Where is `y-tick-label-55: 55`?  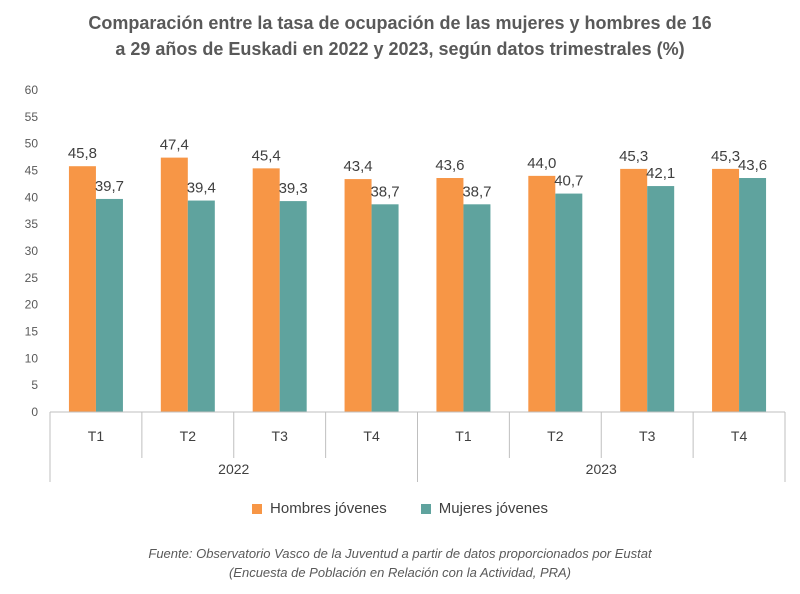 y-tick-label-55: 55 is located at coordinates (32, 117).